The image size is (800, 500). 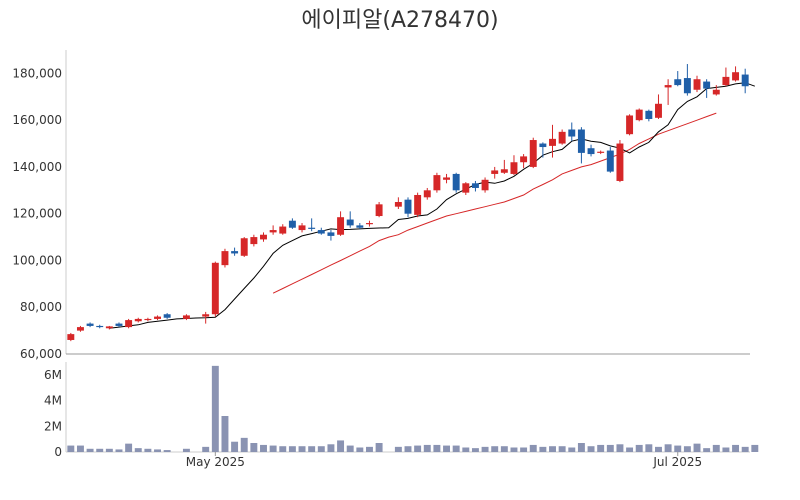 What do you see at coordinates (37, 73) in the screenshot?
I see `price-tick-label: 180,000` at bounding box center [37, 73].